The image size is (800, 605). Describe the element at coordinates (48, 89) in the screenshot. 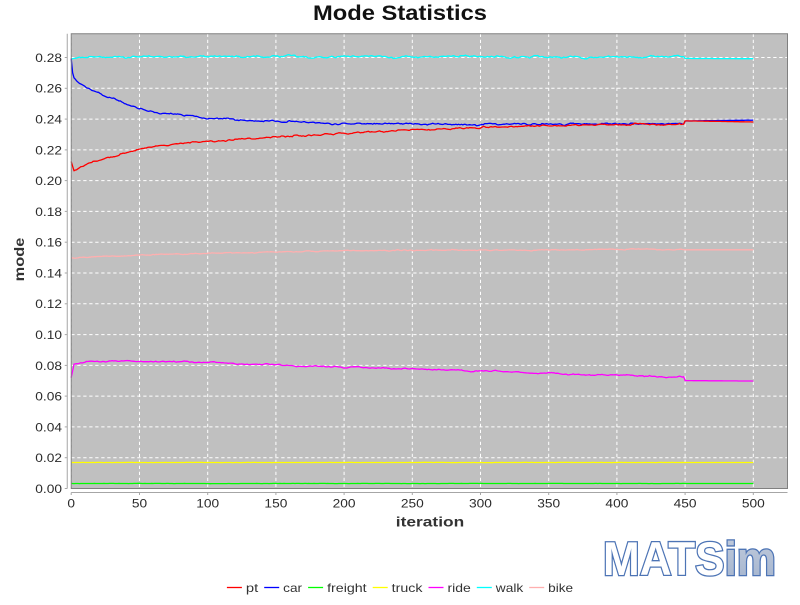

I see `svg-text: 0.26` at that location.